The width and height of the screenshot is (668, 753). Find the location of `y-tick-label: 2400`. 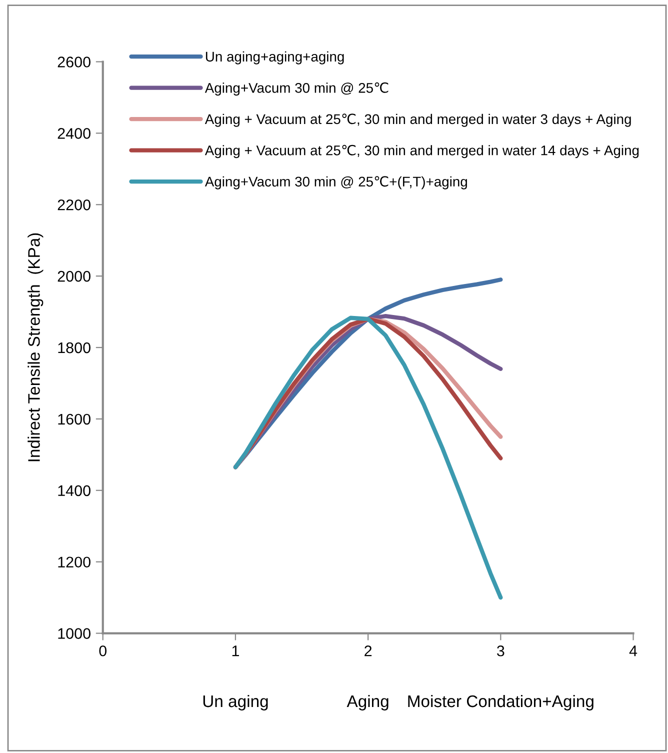

y-tick-label: 2400 is located at coordinates (74, 133).